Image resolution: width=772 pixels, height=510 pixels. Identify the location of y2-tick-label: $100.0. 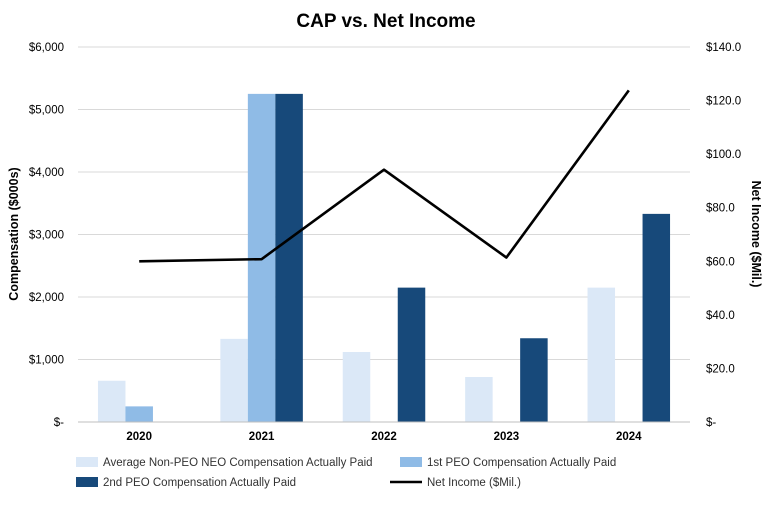
(723, 155).